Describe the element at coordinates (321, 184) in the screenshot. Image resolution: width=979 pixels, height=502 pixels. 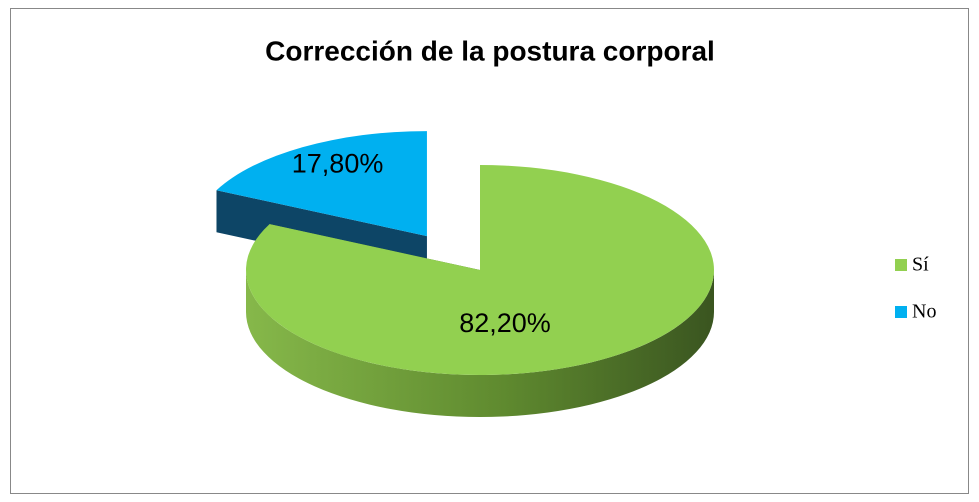
I see `slice` at that location.